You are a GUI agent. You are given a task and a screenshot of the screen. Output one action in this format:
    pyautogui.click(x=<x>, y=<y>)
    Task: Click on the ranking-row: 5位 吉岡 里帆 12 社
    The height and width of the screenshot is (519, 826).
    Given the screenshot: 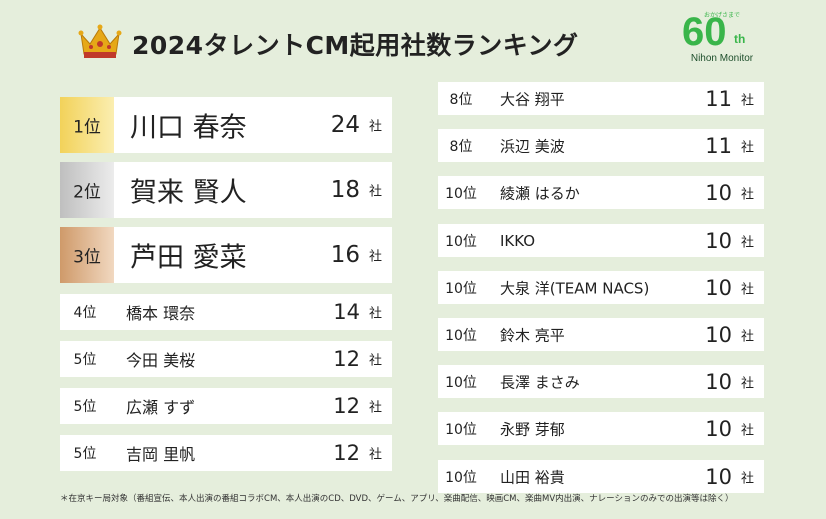 What is the action you would take?
    pyautogui.click(x=226, y=453)
    